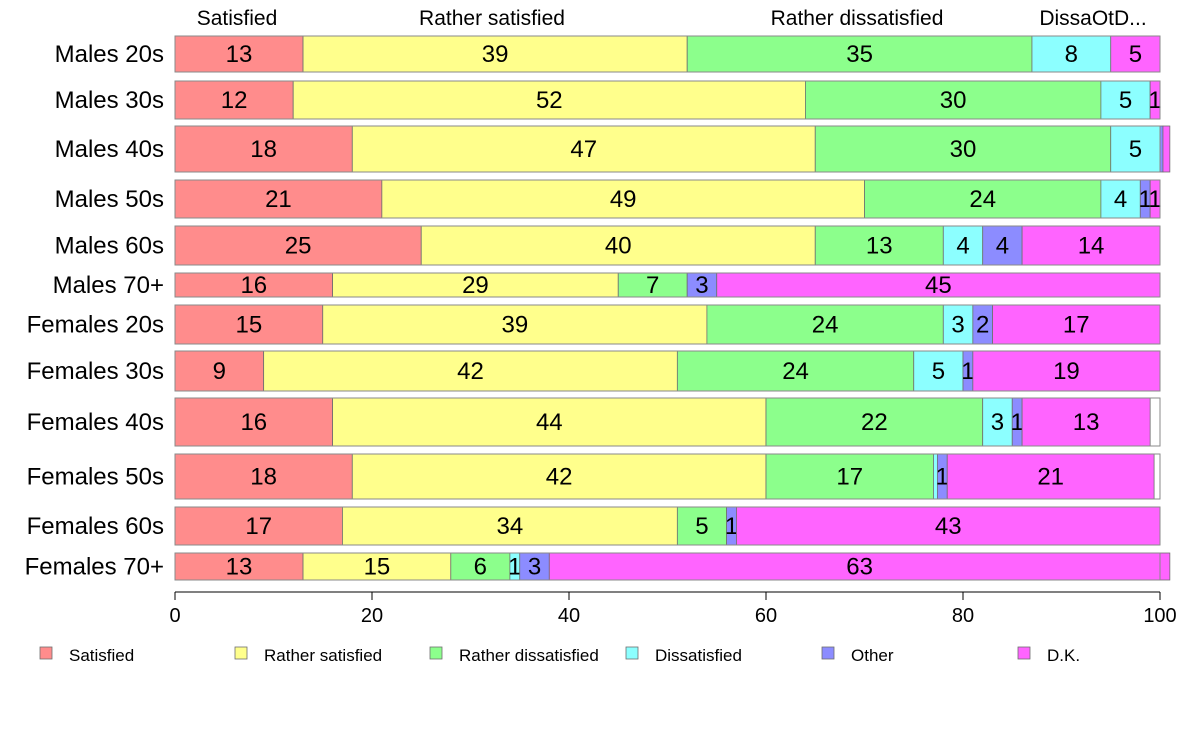 The width and height of the screenshot is (1188, 736). I want to click on category-label: Females 50s, so click(95, 477).